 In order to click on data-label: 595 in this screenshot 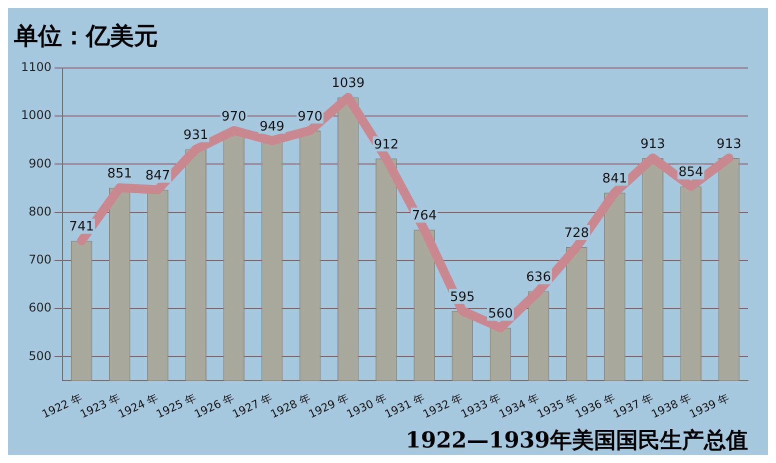, I will do `click(462, 297)`.